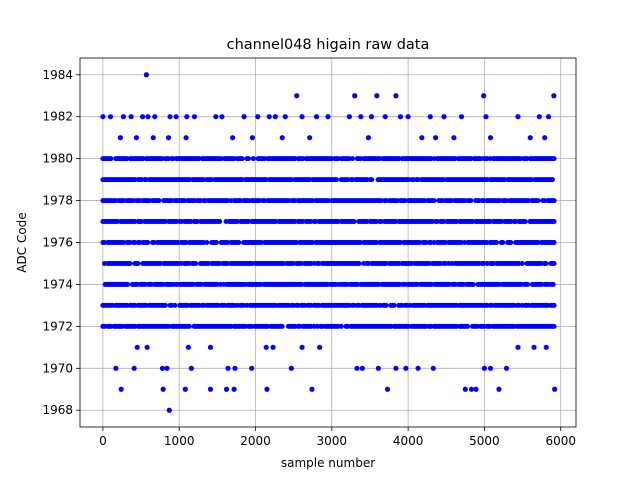 Image resolution: width=640 pixels, height=480 pixels. What do you see at coordinates (57, 410) in the screenshot?
I see `y-tick-label: 1968` at bounding box center [57, 410].